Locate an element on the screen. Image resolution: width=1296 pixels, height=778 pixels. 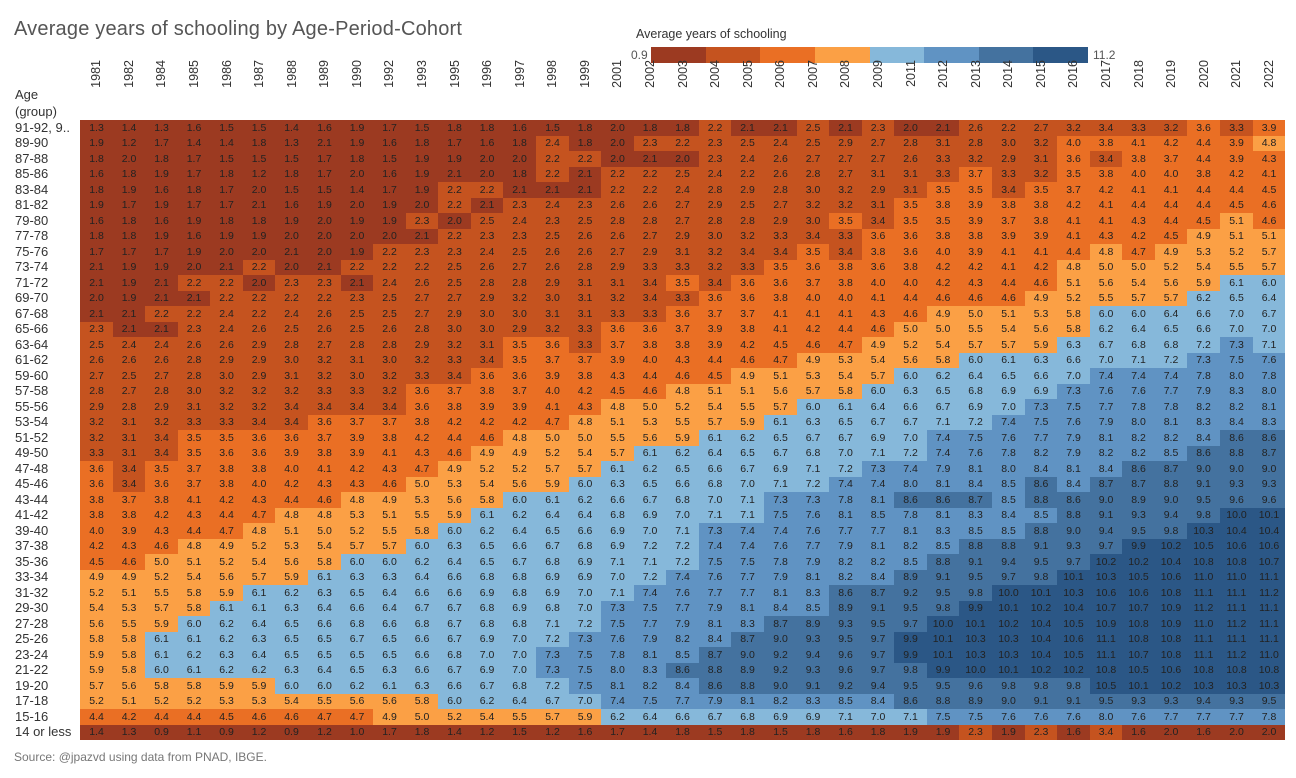
heatmap-cell: 9.2 is located at coordinates (845, 686).